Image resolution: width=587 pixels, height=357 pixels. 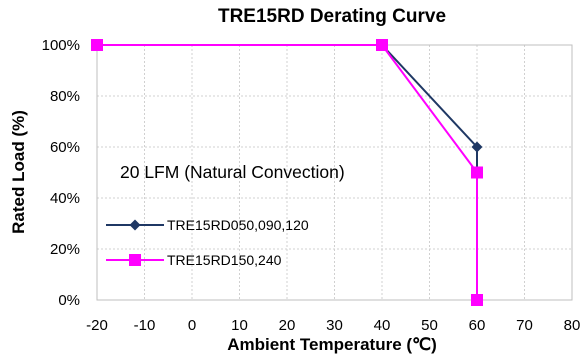 I want to click on x-tick-label: -20, so click(x=97, y=325).